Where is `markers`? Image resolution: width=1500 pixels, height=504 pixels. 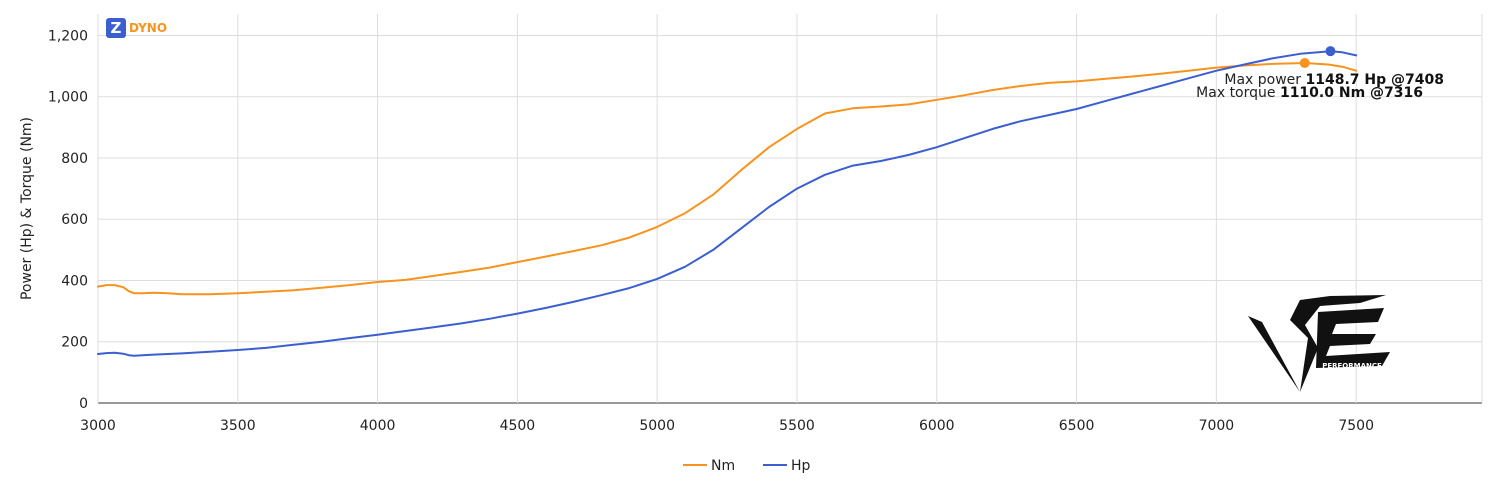 markers is located at coordinates (1317, 57).